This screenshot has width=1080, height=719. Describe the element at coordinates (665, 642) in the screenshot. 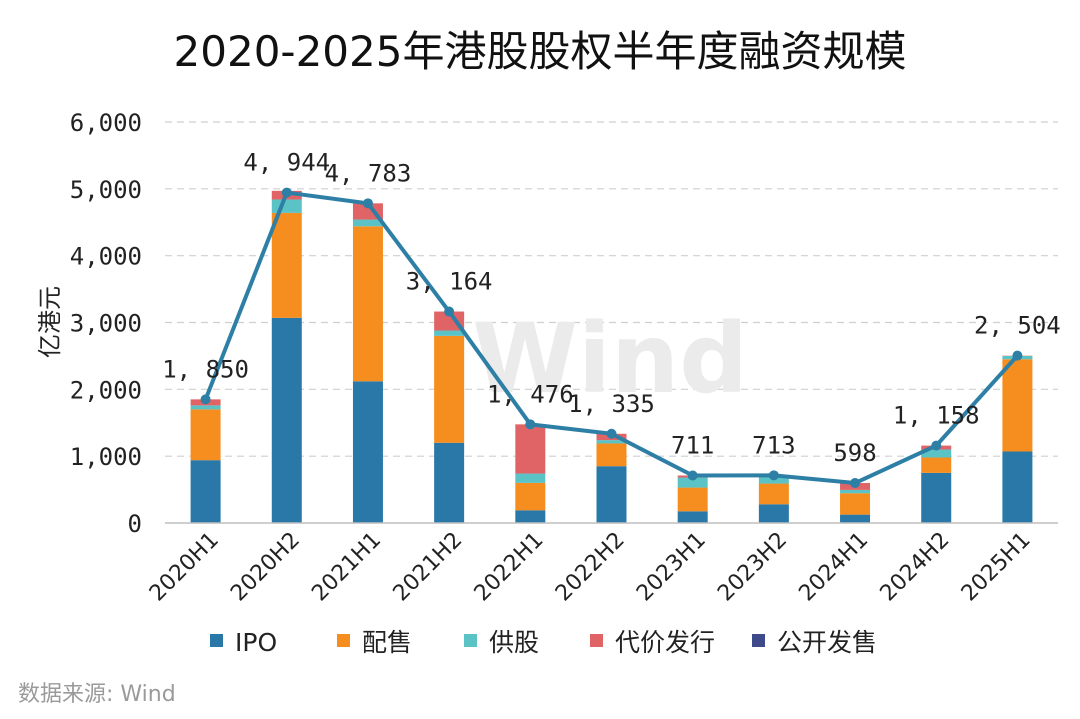

I see `legend-label: 代价发行` at that location.